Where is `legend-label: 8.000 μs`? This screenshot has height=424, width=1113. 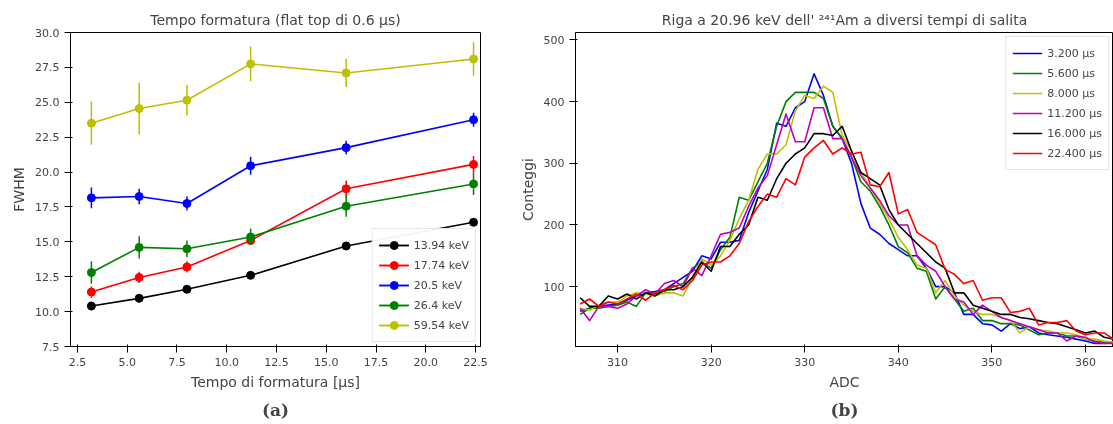 legend-label: 8.000 μs is located at coordinates (1071, 93).